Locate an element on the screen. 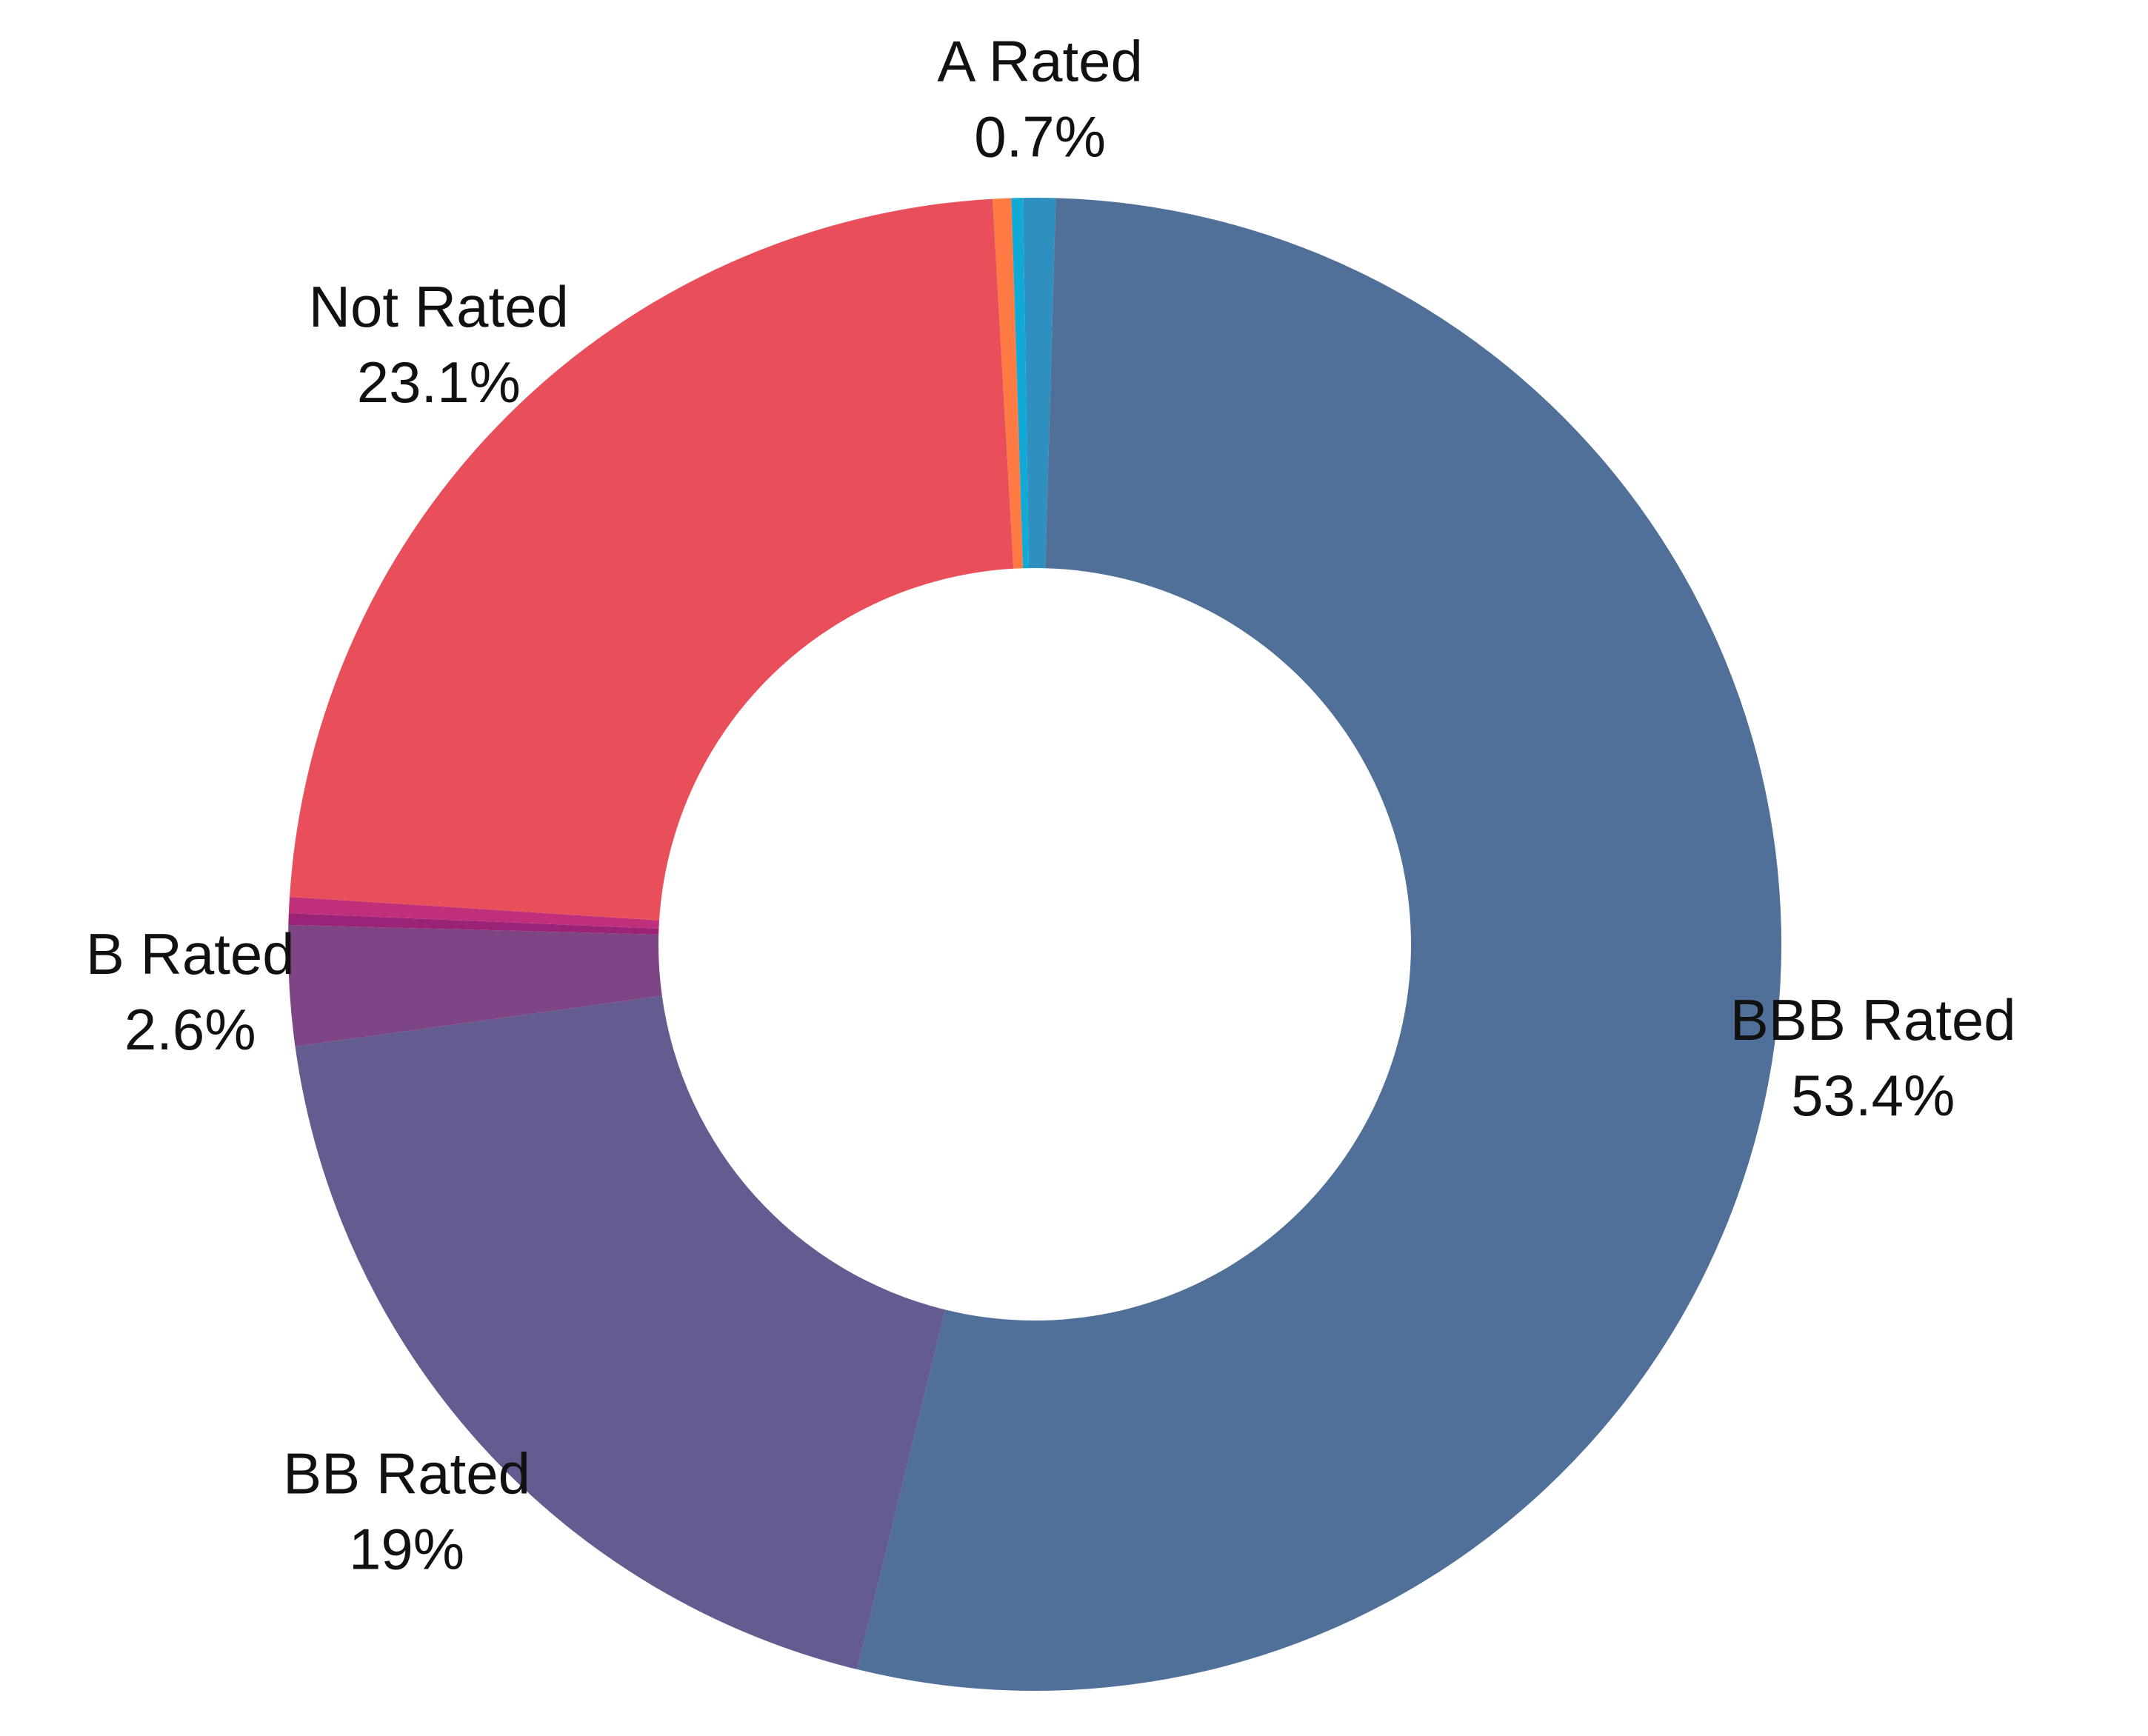  slice-a-rated is located at coordinates (1039, 383).